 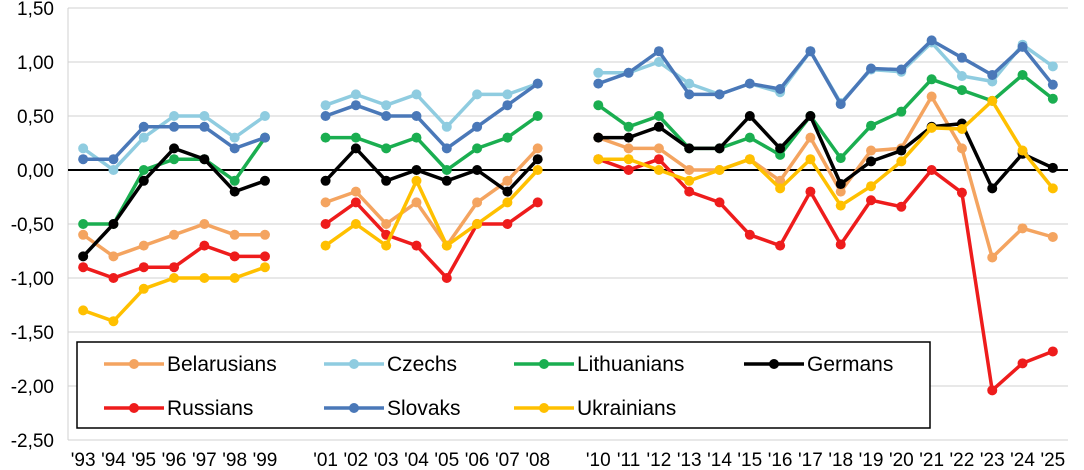 I want to click on x-tick-label: '24, so click(x=1022, y=460).